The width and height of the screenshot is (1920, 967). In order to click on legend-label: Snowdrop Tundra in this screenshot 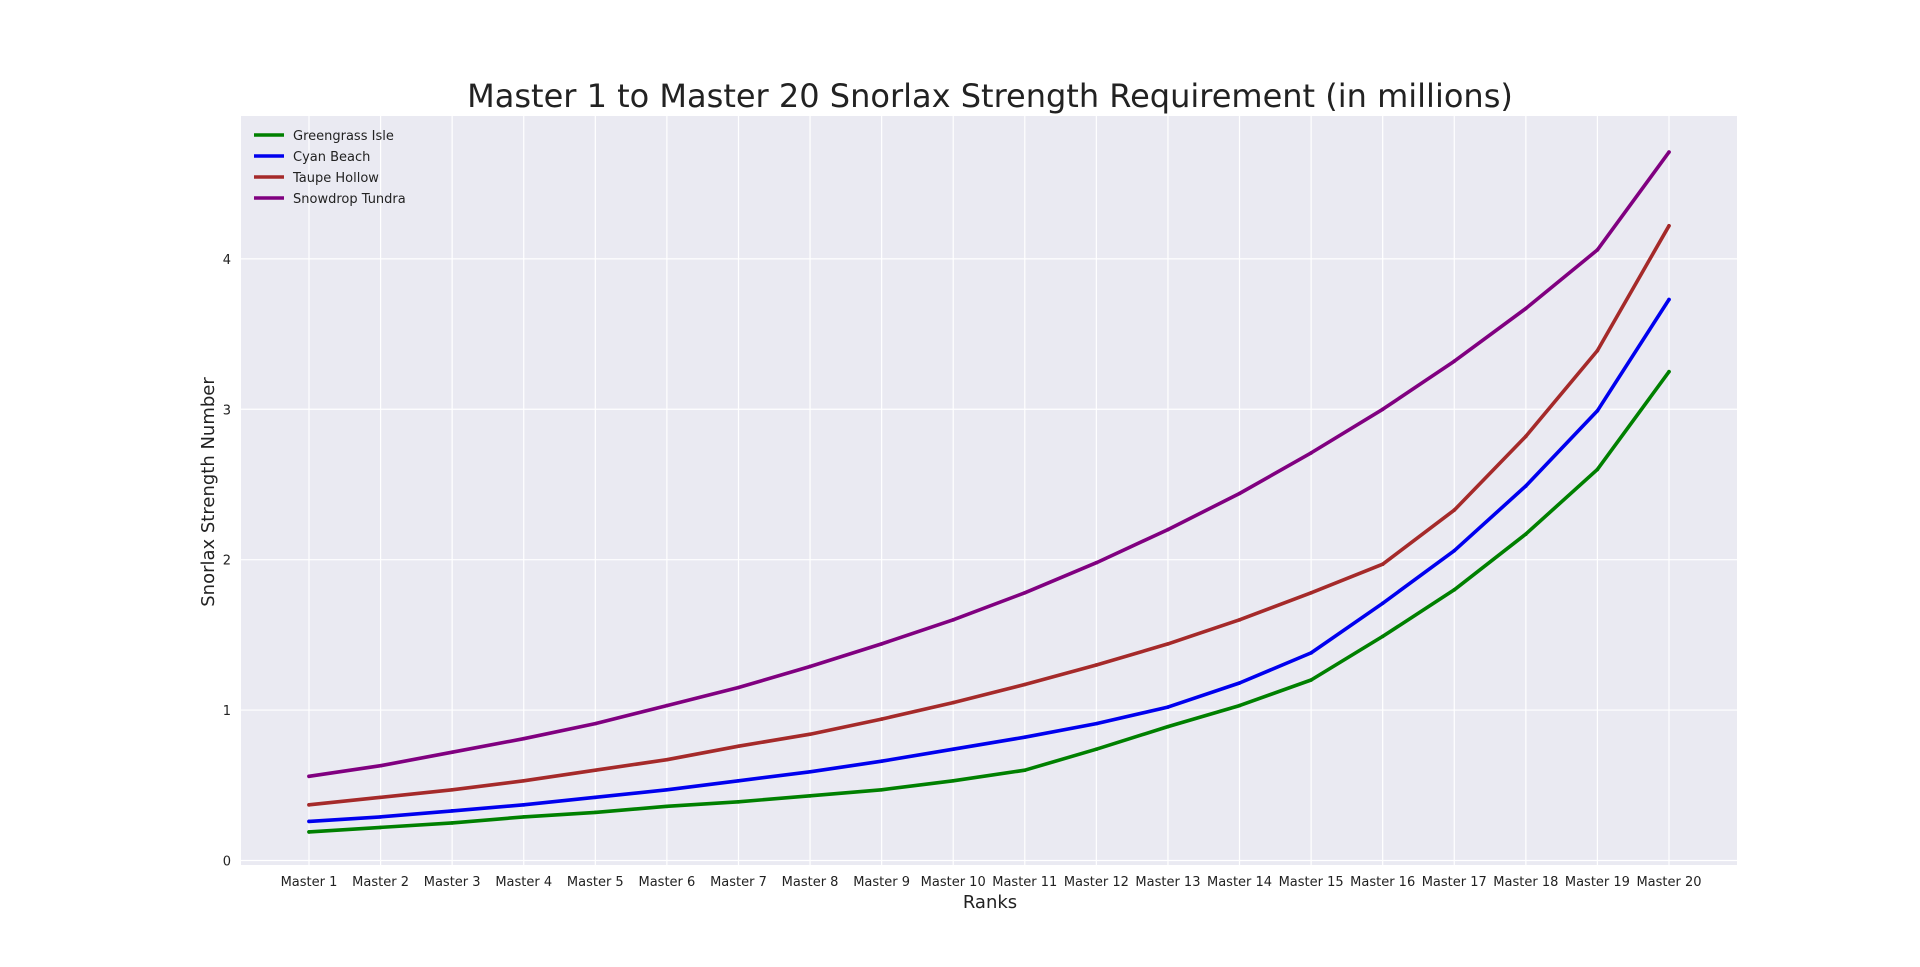, I will do `click(349, 199)`.